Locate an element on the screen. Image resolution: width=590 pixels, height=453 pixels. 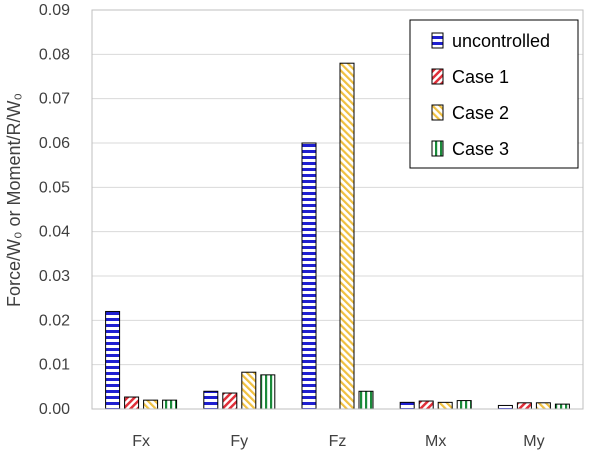
y-axis-label: Force/W₀ or Moment/R/W₀ is located at coordinates (14, 200).